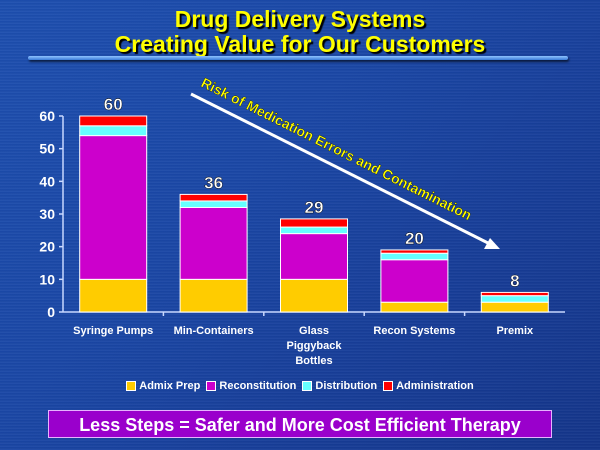  What do you see at coordinates (47, 247) in the screenshot?
I see `y-tick-label: 20` at bounding box center [47, 247].